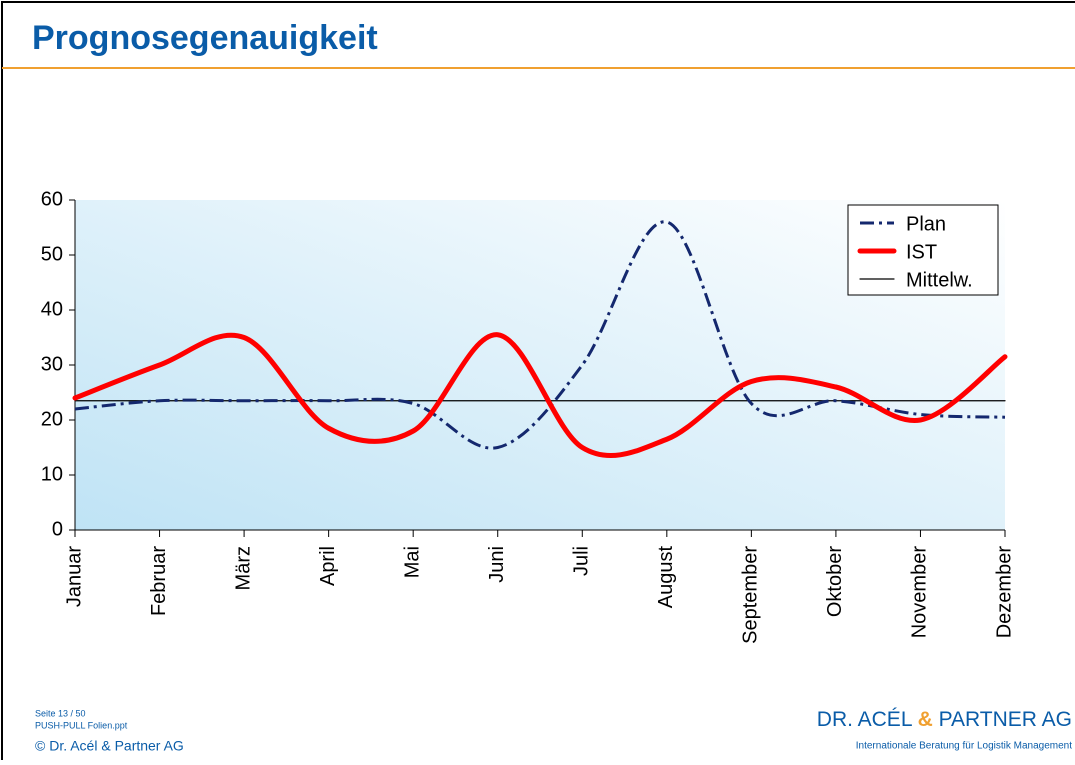 This screenshot has height=765, width=1075. Describe the element at coordinates (109, 746) in the screenshot. I see `copyright: © Dr. Acél & Partner AG` at that location.